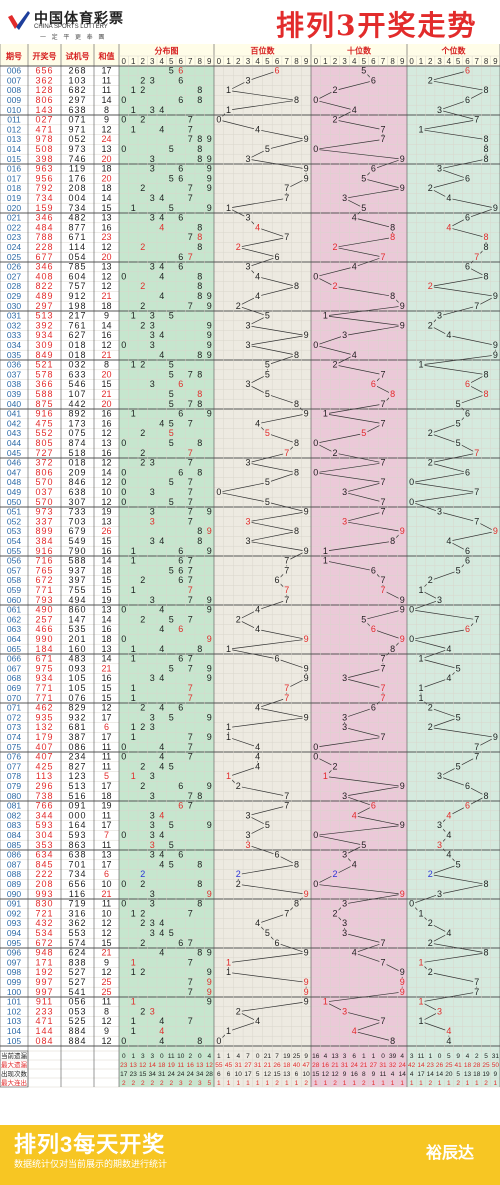  What do you see at coordinates (44, 502) in the screenshot?
I see `draw-cell: 570` at bounding box center [44, 502].